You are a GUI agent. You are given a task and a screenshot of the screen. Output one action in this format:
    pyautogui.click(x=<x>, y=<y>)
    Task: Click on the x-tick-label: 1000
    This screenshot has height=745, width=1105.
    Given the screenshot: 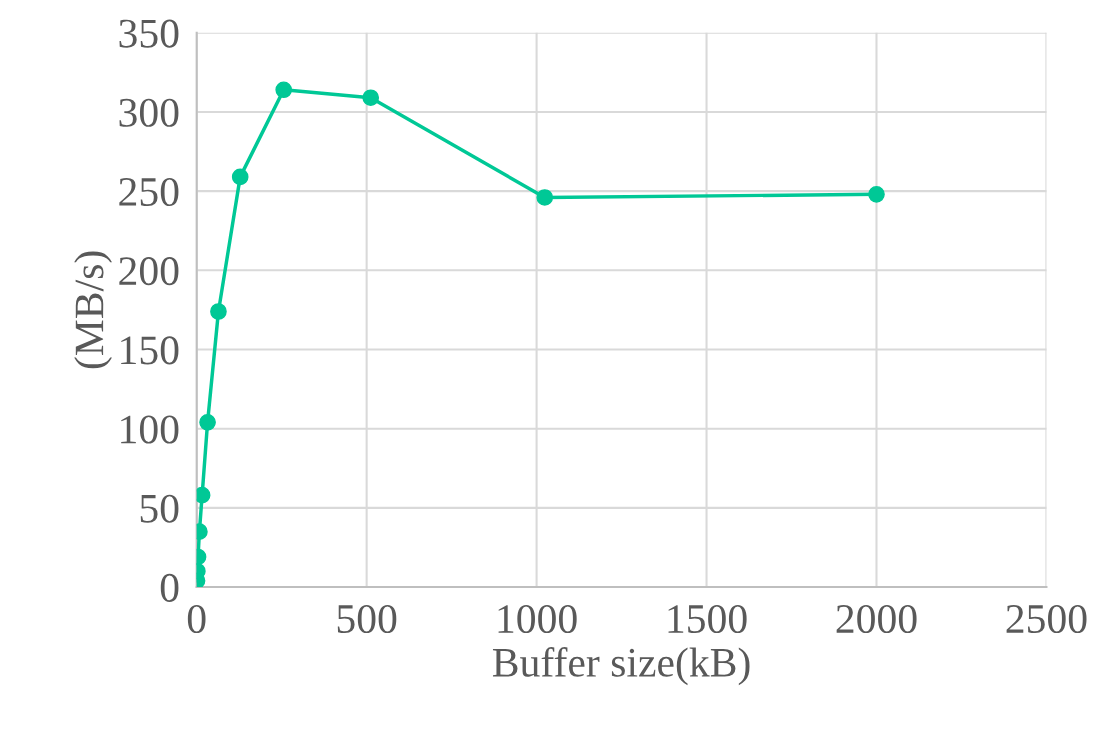 What is the action you would take?
    pyautogui.click(x=537, y=619)
    